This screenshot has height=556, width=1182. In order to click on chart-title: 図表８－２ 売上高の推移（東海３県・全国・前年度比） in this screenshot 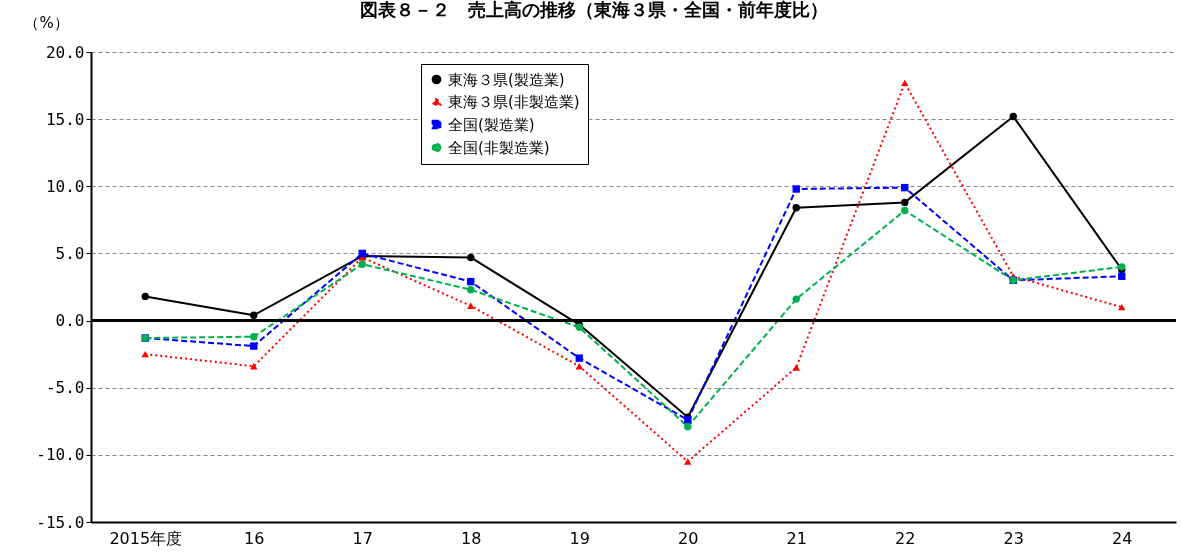, I will do `click(593, 10)`.